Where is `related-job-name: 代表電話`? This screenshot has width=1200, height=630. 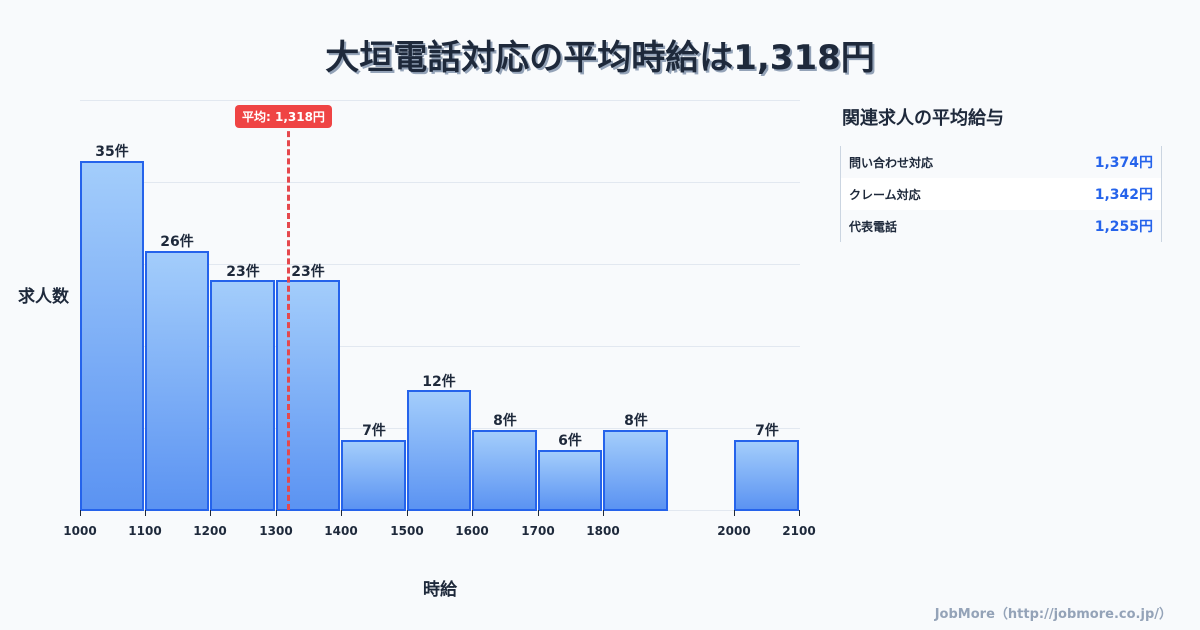
related-job-name: 代表電話 is located at coordinates (873, 226).